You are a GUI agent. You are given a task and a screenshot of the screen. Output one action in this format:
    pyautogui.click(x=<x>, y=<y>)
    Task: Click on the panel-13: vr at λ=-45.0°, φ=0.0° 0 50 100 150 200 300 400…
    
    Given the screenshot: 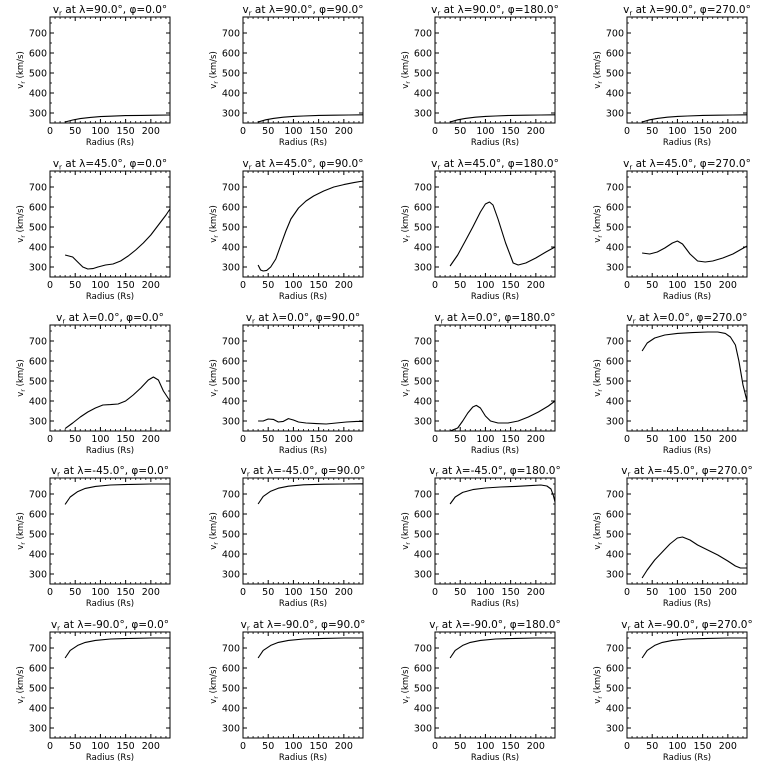 What is the action you would take?
    pyautogui.click(x=93, y=537)
    